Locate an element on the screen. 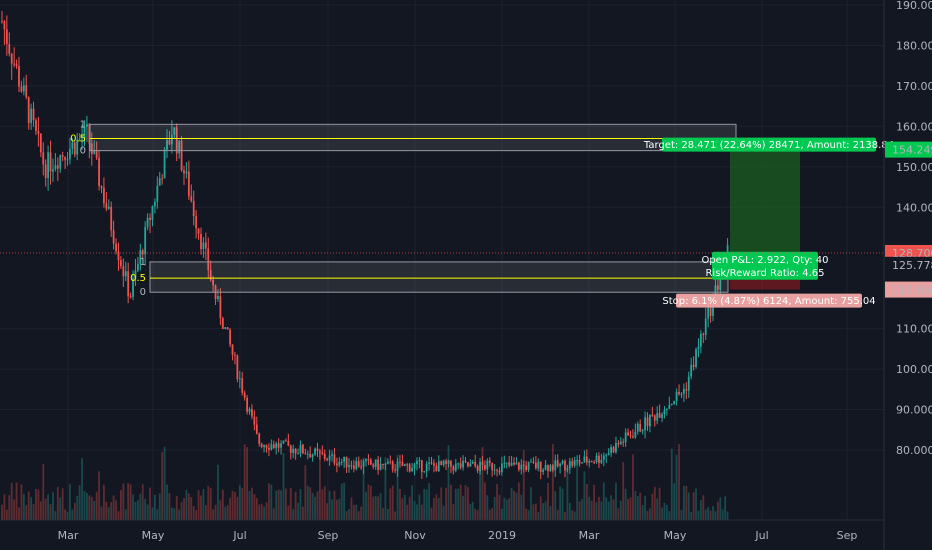 The height and width of the screenshot is (550, 932). fib-zone is located at coordinates (413, 137).